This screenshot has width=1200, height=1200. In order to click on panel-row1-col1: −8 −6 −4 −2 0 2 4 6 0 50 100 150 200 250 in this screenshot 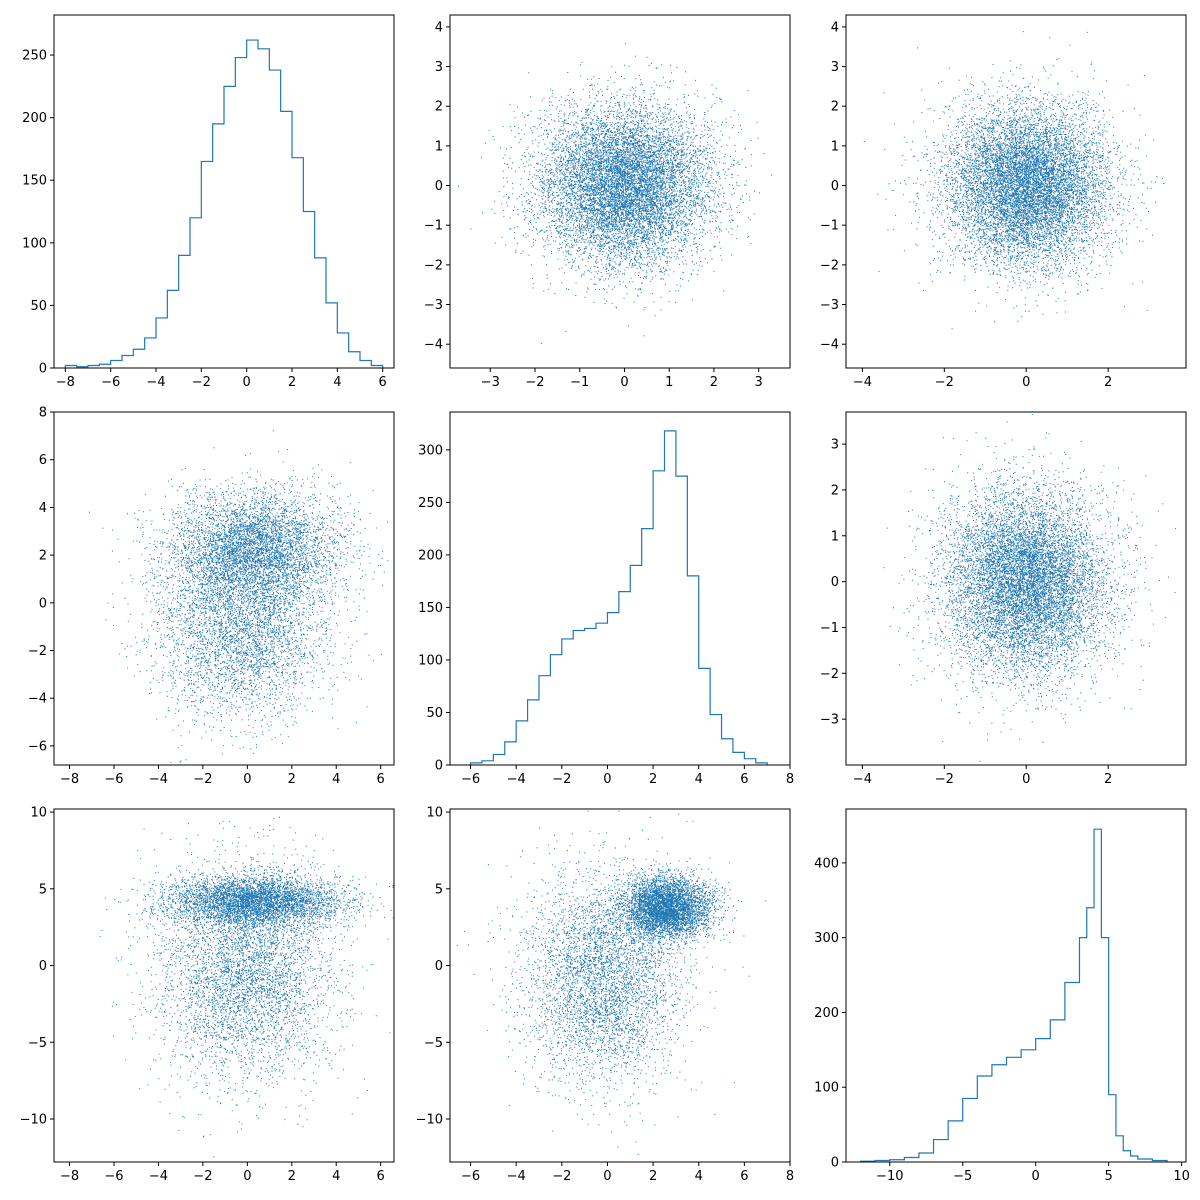, I will do `click(208, 202)`.